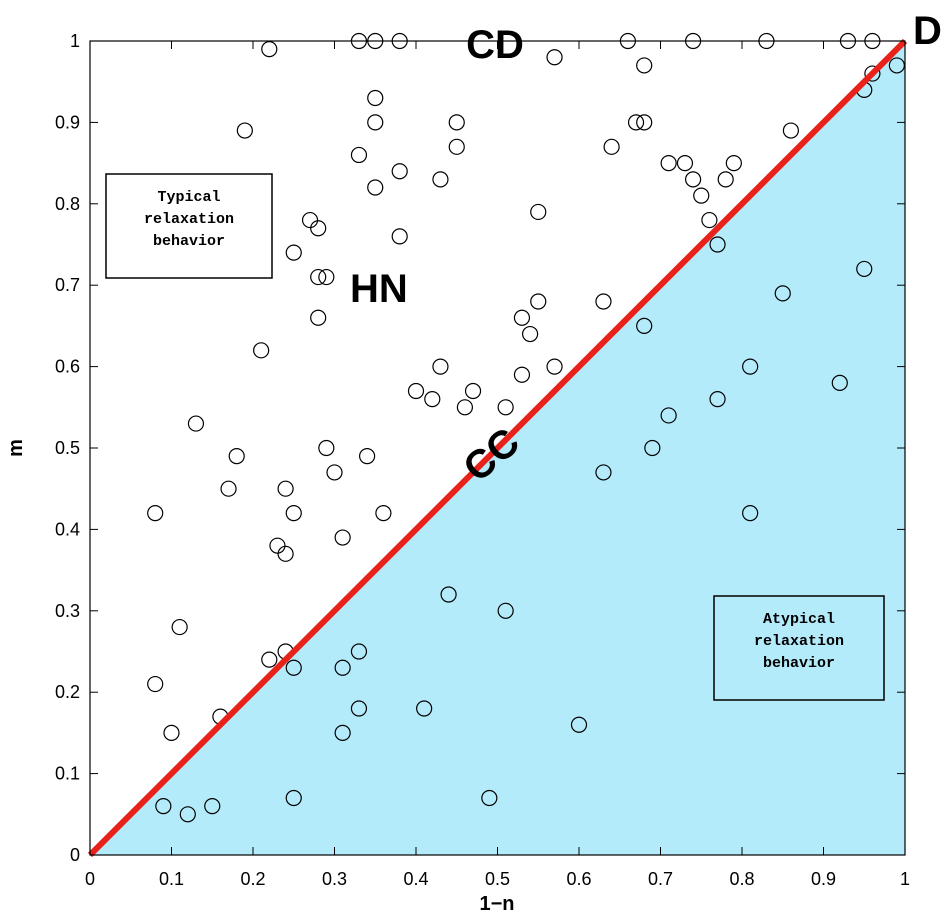  What do you see at coordinates (67, 122) in the screenshot?
I see `y-tick-label: 0.9` at bounding box center [67, 122].